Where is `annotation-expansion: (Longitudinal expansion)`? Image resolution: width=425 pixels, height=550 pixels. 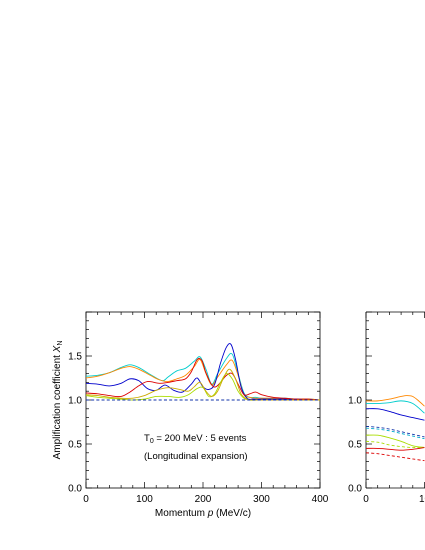
annotation-expansion: (Longitudinal expansion) is located at coordinates (196, 456).